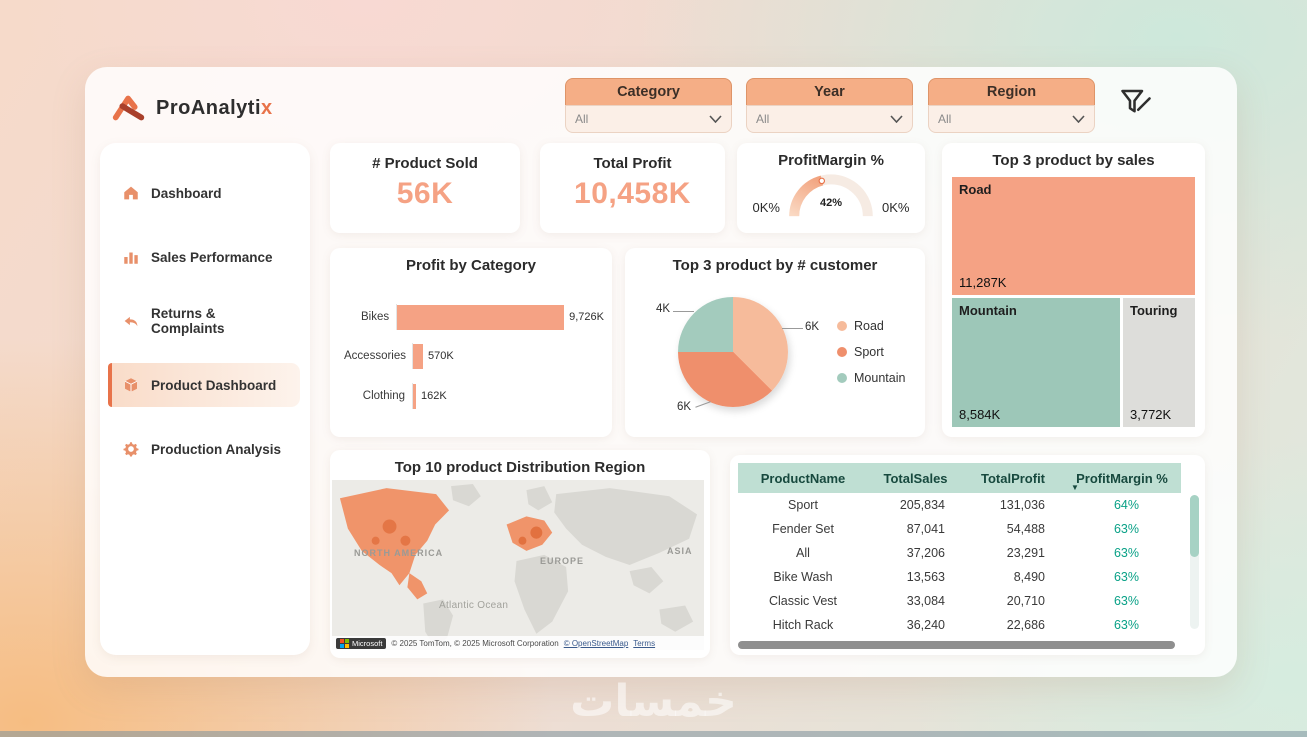  Describe the element at coordinates (959, 553) in the screenshot. I see `table-row: All 37,206 23,291 63%` at that location.